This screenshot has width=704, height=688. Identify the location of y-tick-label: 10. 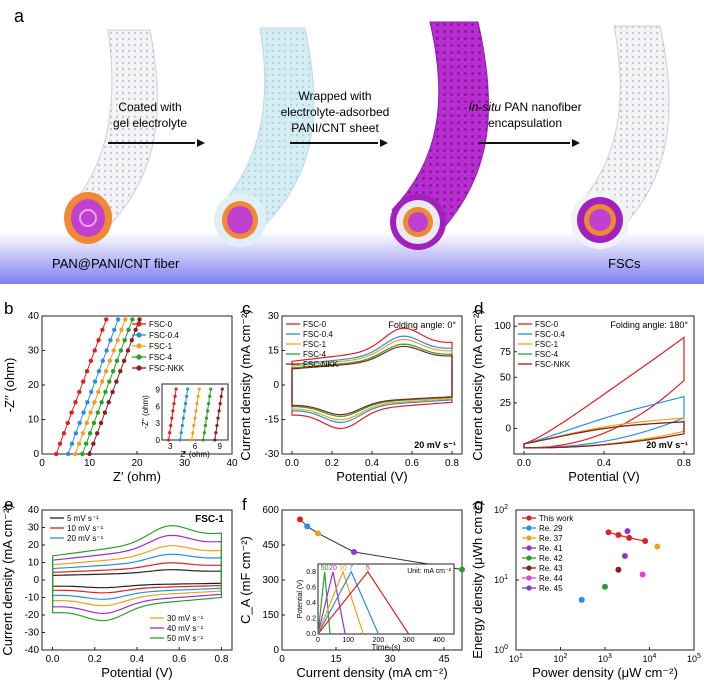
(34, 563).